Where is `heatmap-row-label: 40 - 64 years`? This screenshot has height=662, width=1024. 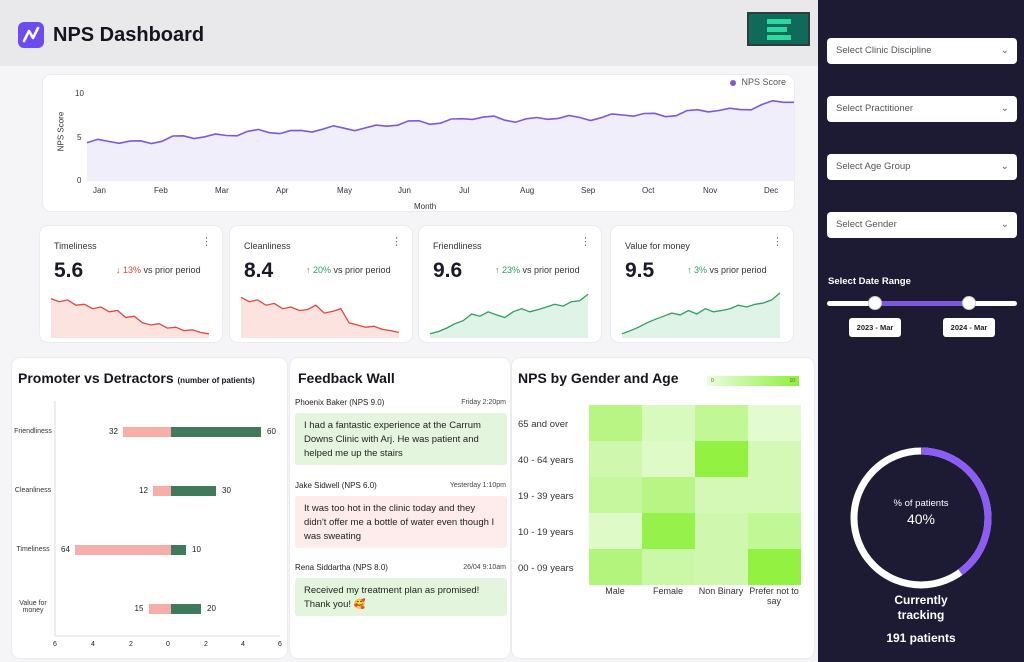 heatmap-row-label: 40 - 64 years is located at coordinates (546, 460).